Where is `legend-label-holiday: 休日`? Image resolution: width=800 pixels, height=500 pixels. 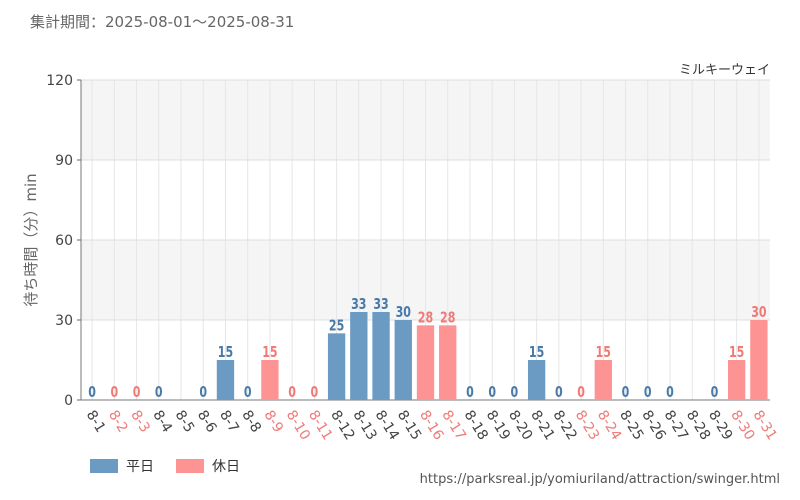
legend-label-holiday: 休日 is located at coordinates (226, 467).